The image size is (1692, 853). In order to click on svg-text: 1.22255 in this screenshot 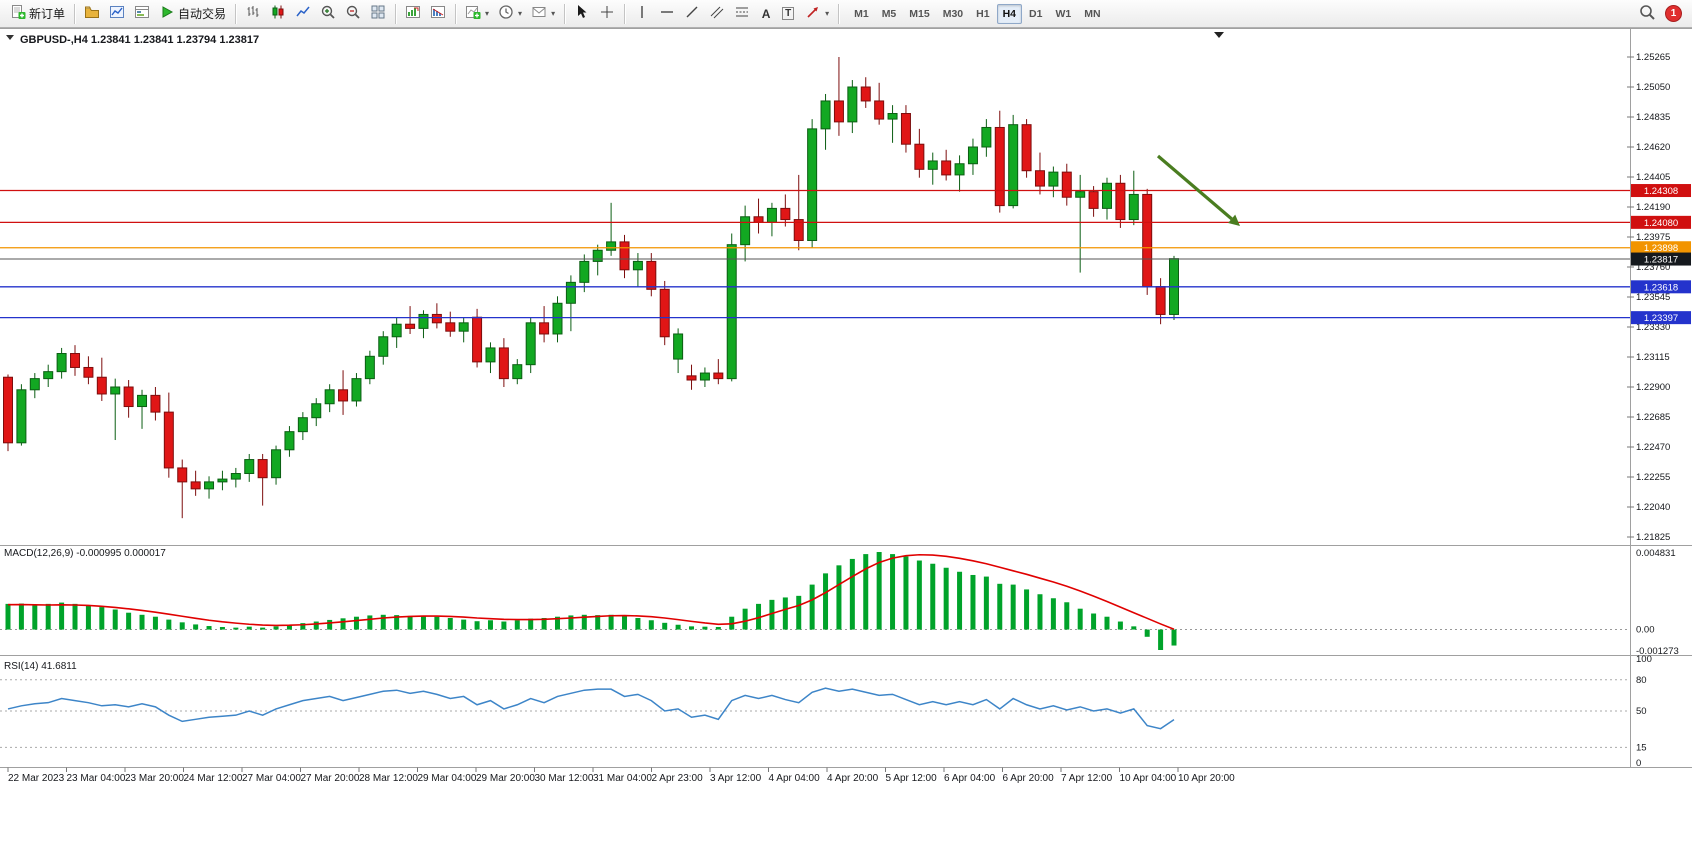, I will do `click(1653, 477)`.